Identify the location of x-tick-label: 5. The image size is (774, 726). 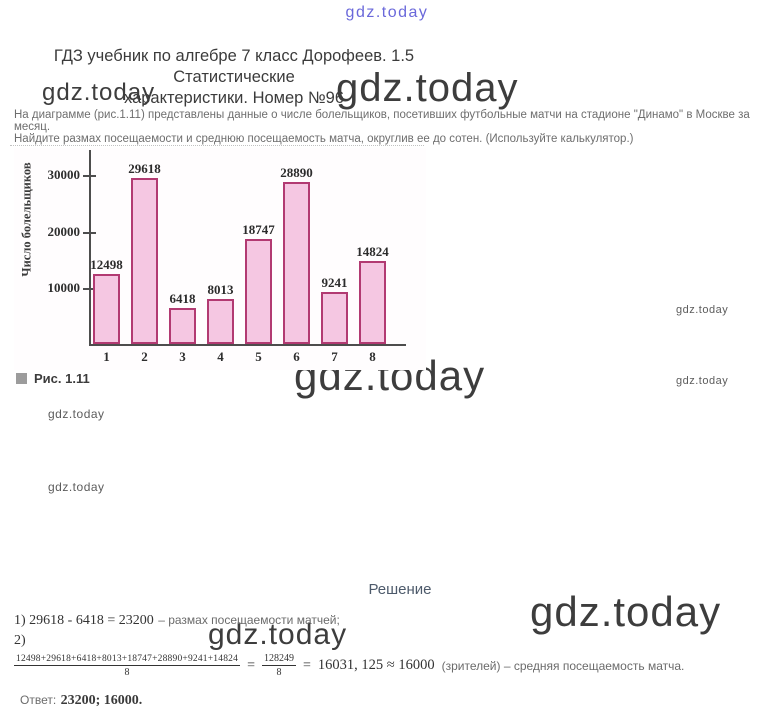
(258, 356).